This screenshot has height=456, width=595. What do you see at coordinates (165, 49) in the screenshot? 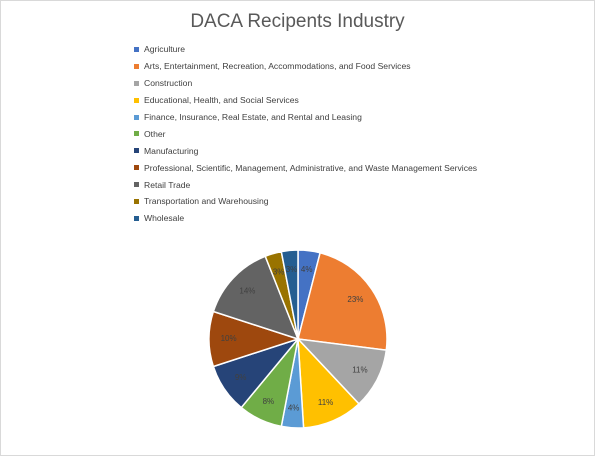
I see `legend-label: Agriculture` at bounding box center [165, 49].